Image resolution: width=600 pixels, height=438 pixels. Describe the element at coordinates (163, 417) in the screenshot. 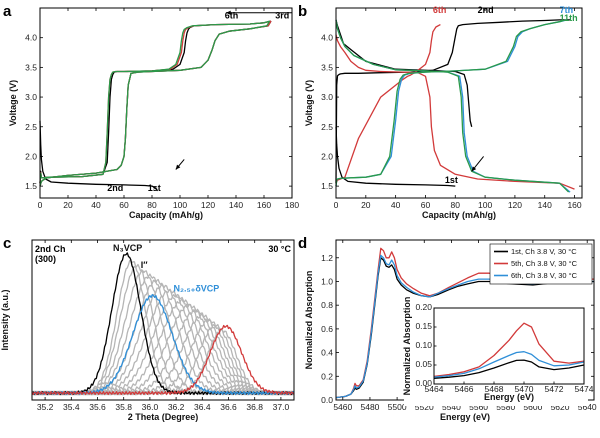

I see `x-axis-label: 2 Theta (Degree)` at that location.